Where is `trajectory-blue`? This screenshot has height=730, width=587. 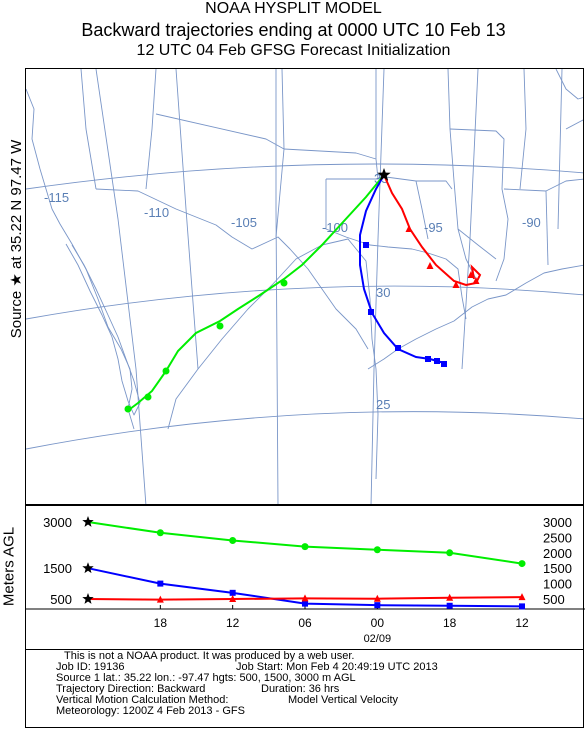
trajectory-blue is located at coordinates (402, 269).